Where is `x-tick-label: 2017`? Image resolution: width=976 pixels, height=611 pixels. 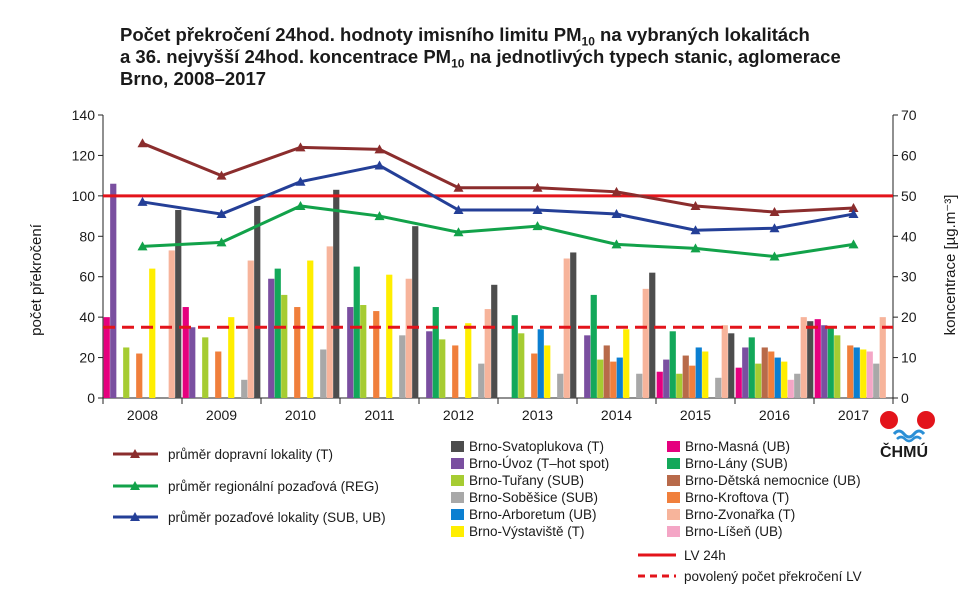 x-tick-label: 2017 is located at coordinates (853, 415).